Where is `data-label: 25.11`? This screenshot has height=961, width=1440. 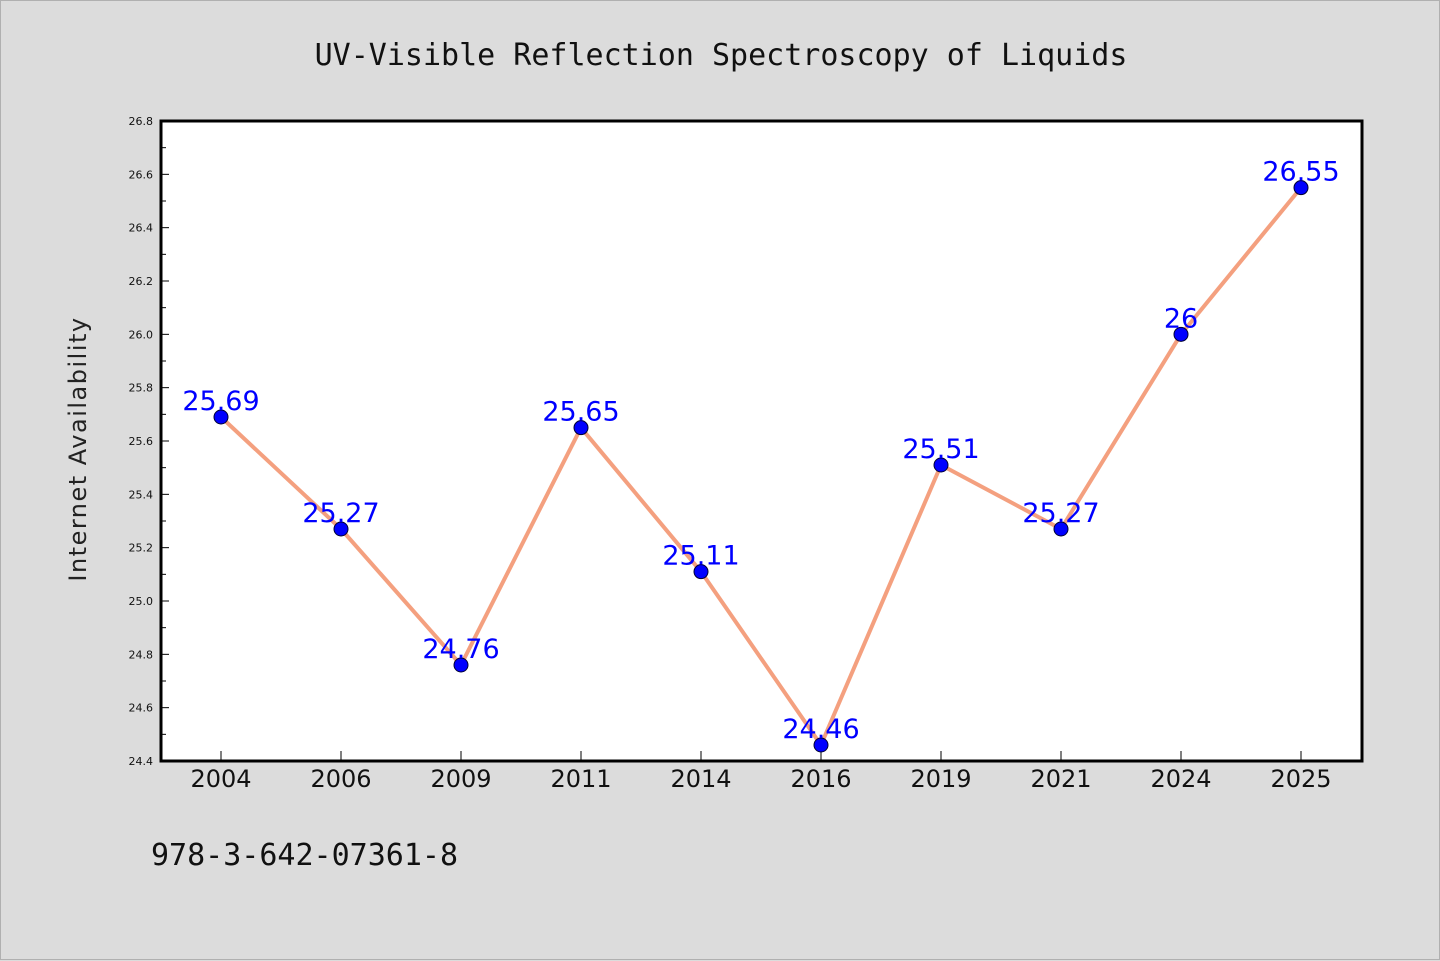 data-label: 25.11 is located at coordinates (700, 556).